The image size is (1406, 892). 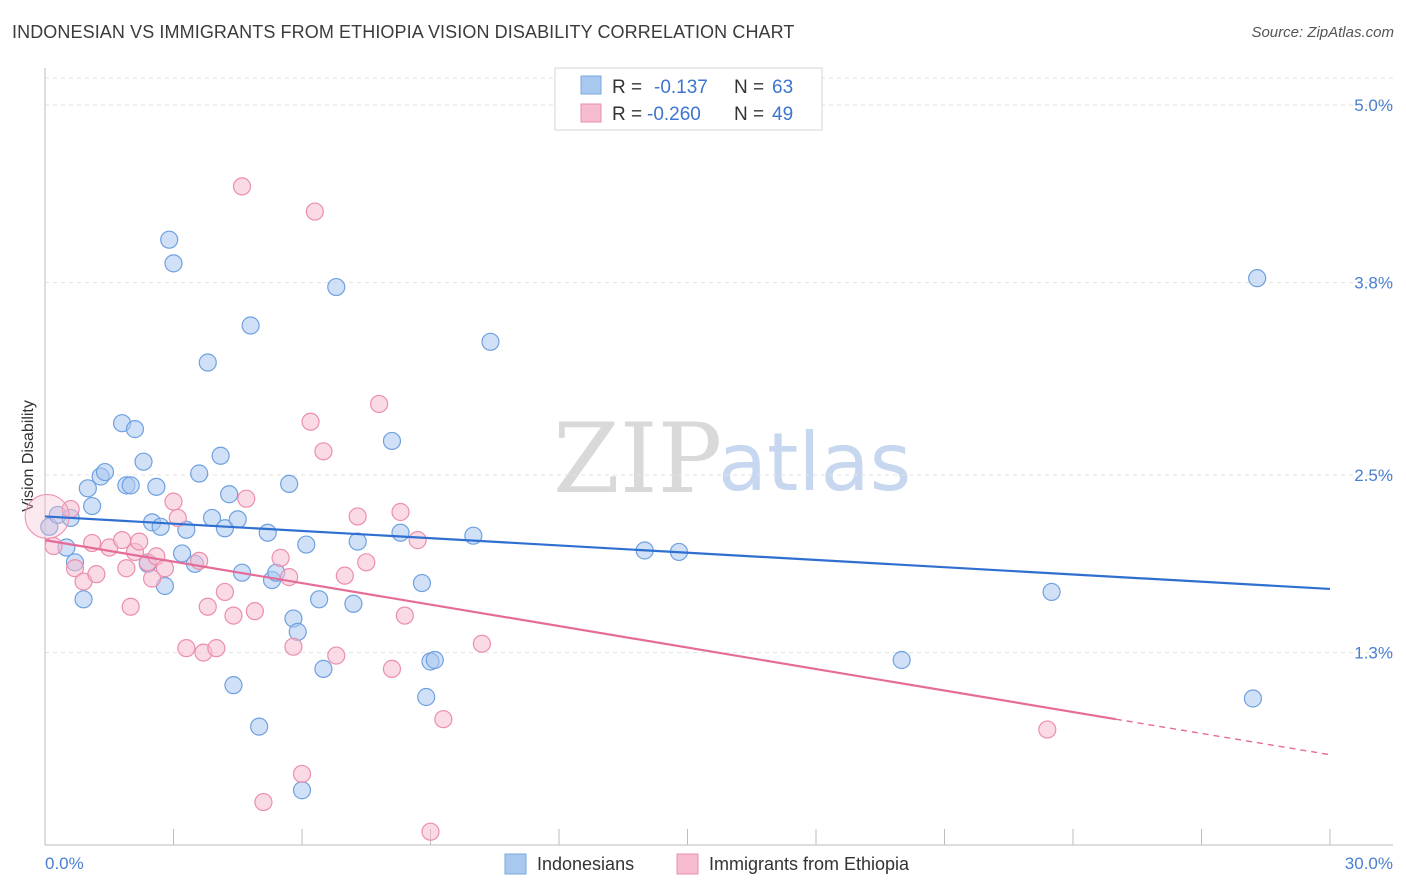 What do you see at coordinates (591, 85) in the screenshot?
I see `legend-swatch-indonesians` at bounding box center [591, 85].